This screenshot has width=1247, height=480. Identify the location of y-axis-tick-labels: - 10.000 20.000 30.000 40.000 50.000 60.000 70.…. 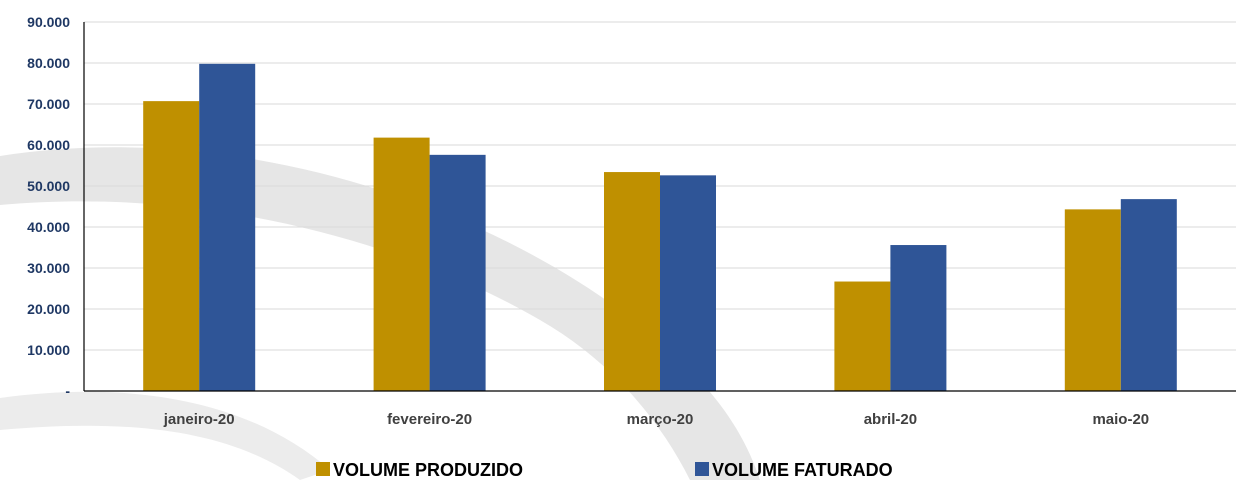
(48, 206).